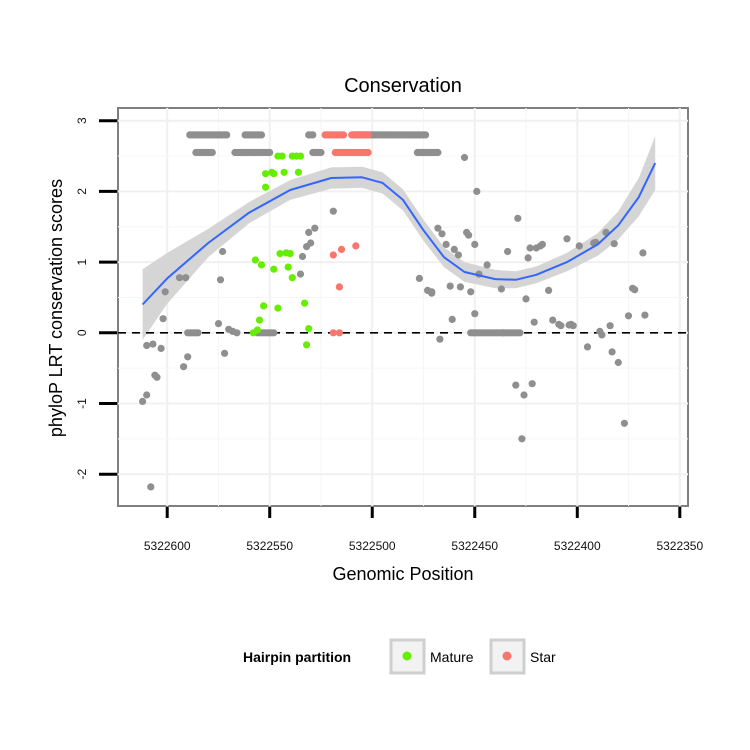 This screenshot has width=750, height=750. Describe the element at coordinates (403, 86) in the screenshot. I see `chart-title: Conservation` at that location.